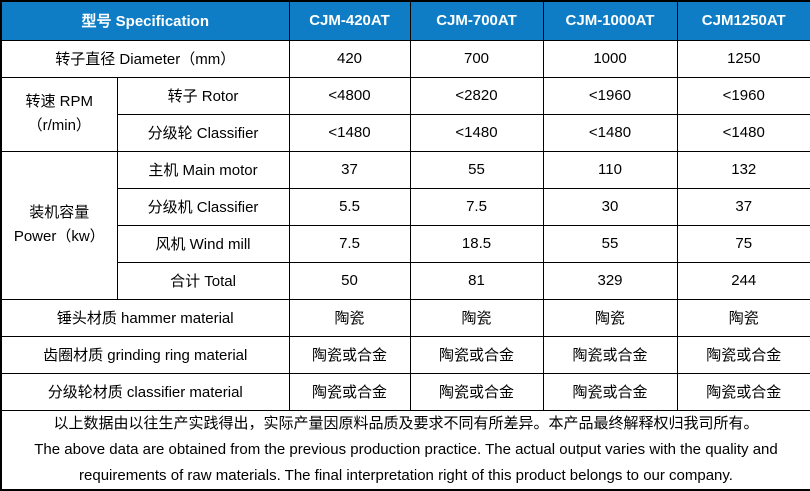 The image size is (810, 491). What do you see at coordinates (203, 132) in the screenshot?
I see `rpm-classifier-label: 分级轮 Classifier` at bounding box center [203, 132].